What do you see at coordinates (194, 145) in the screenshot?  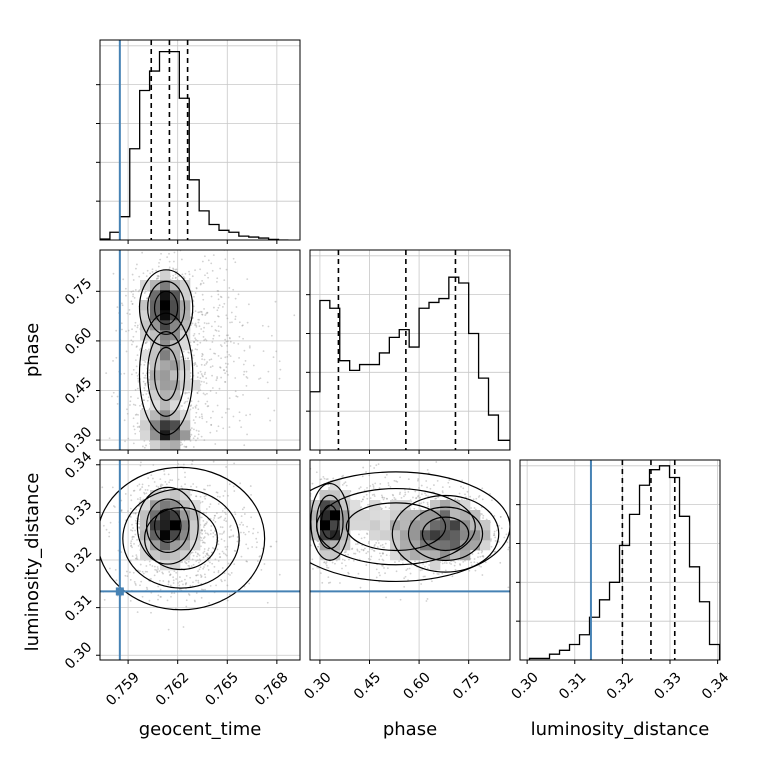 I see `histogram-step-geocent_time` at bounding box center [194, 145].